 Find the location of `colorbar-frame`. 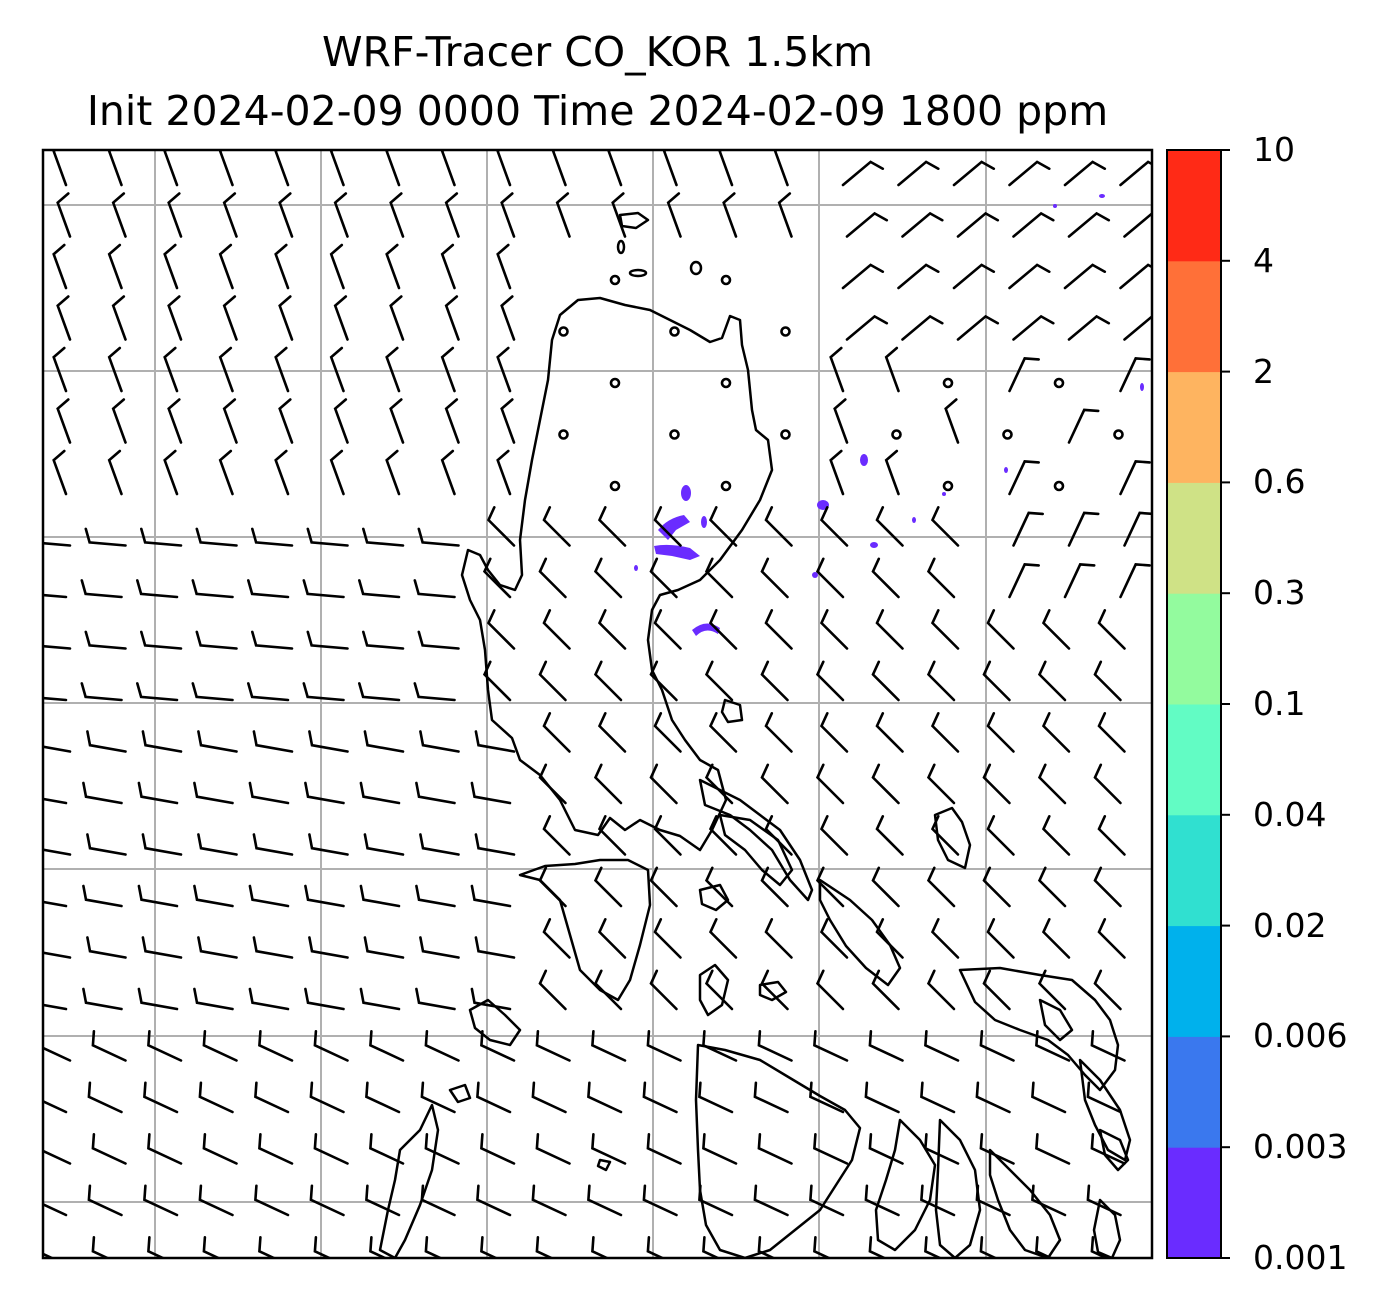

colorbar-frame is located at coordinates (1194, 704).